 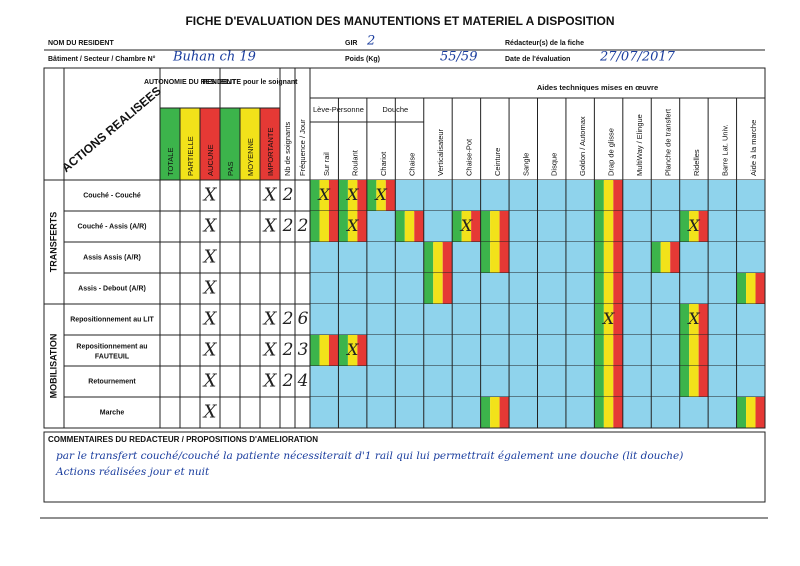 What do you see at coordinates (724, 150) in the screenshot?
I see `aid-label: Barre Lat. Univ.` at bounding box center [724, 150].